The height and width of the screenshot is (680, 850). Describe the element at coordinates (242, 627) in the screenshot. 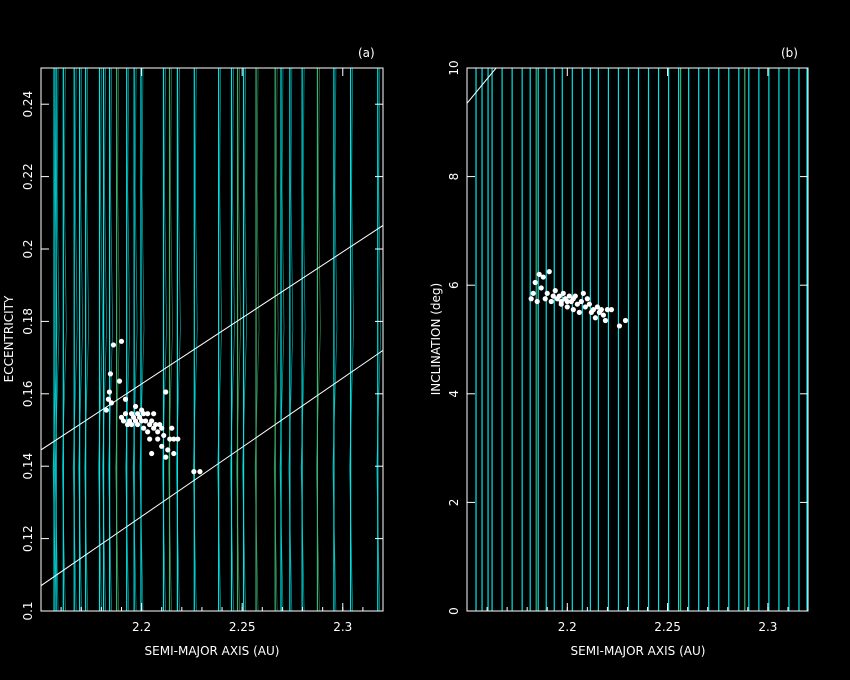

I see `x-tick-label-a-1: 2.25` at that location.